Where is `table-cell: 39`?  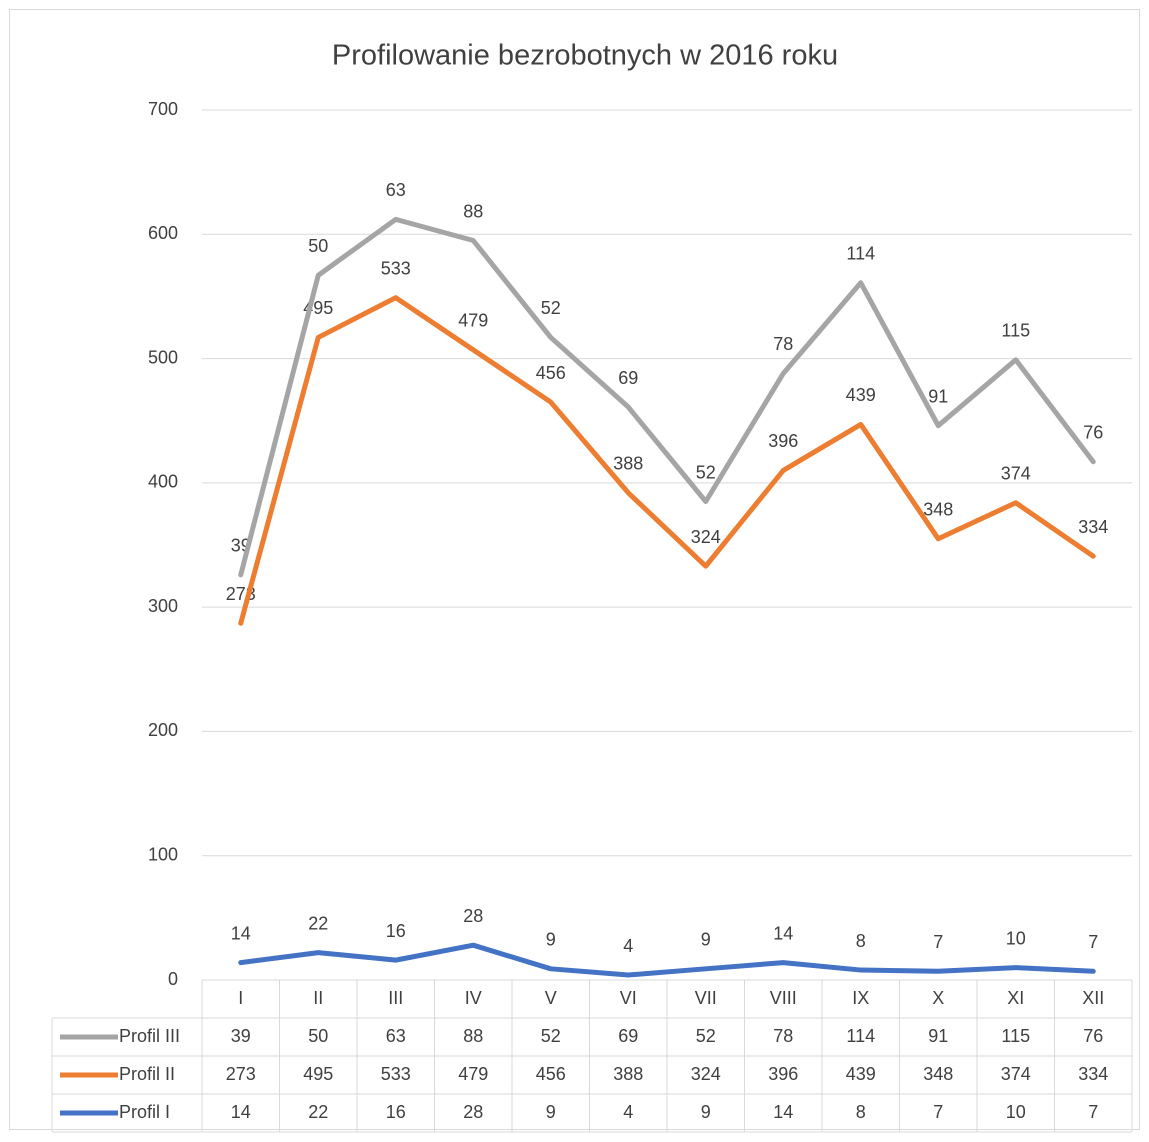
table-cell: 39 is located at coordinates (241, 1036).